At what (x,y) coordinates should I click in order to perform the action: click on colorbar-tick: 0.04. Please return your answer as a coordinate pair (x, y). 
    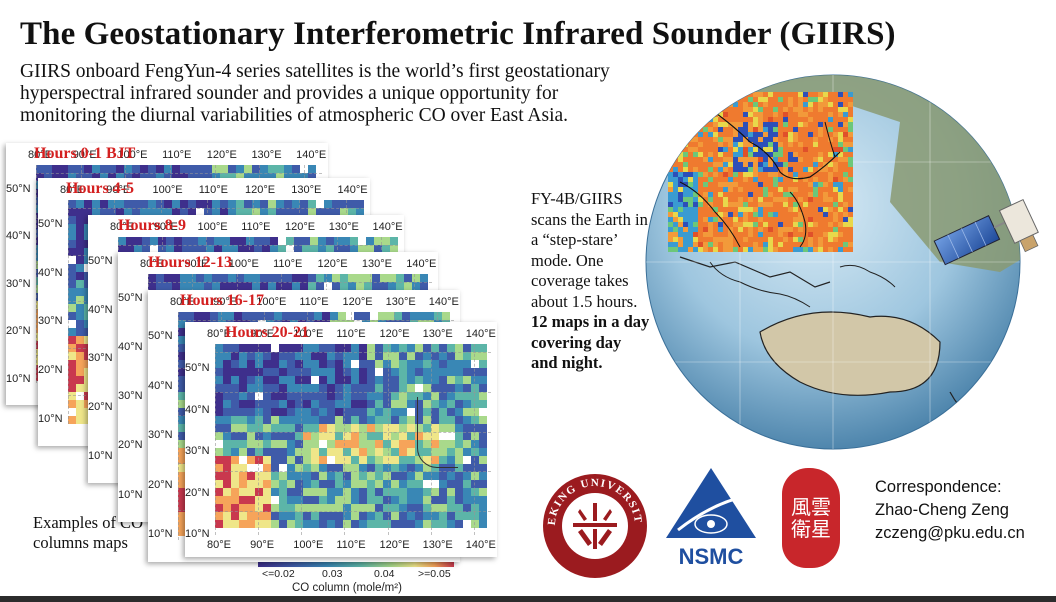
    Looking at the image, I should click on (384, 574).